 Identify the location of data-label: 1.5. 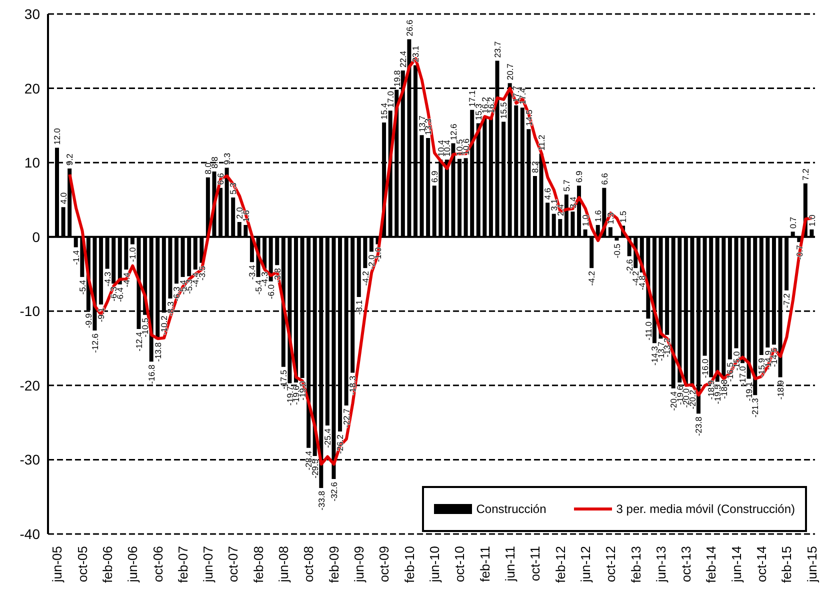
(623, 216).